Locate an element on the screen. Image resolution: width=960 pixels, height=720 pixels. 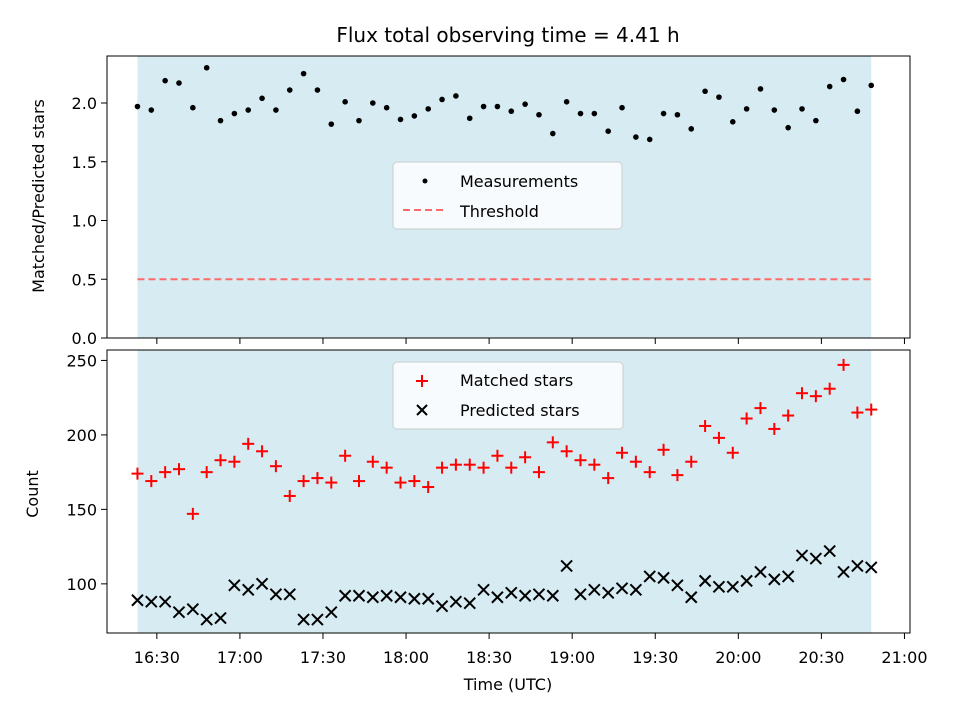
bottom-legend: Matched stars Predicted stars is located at coordinates (508, 395).